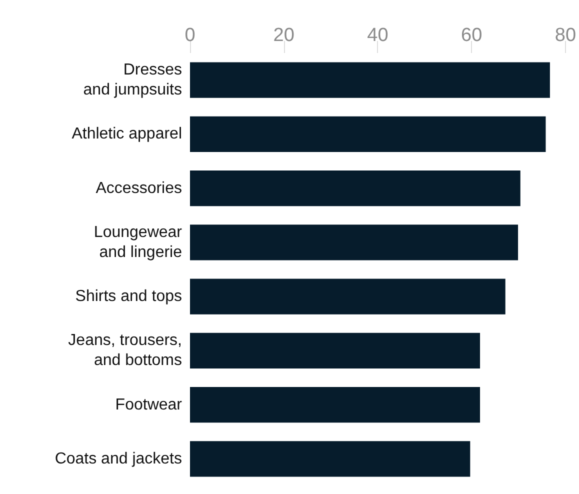 This screenshot has width=579, height=494. What do you see at coordinates (190, 35) in the screenshot?
I see `x-tick-label: 0` at bounding box center [190, 35].